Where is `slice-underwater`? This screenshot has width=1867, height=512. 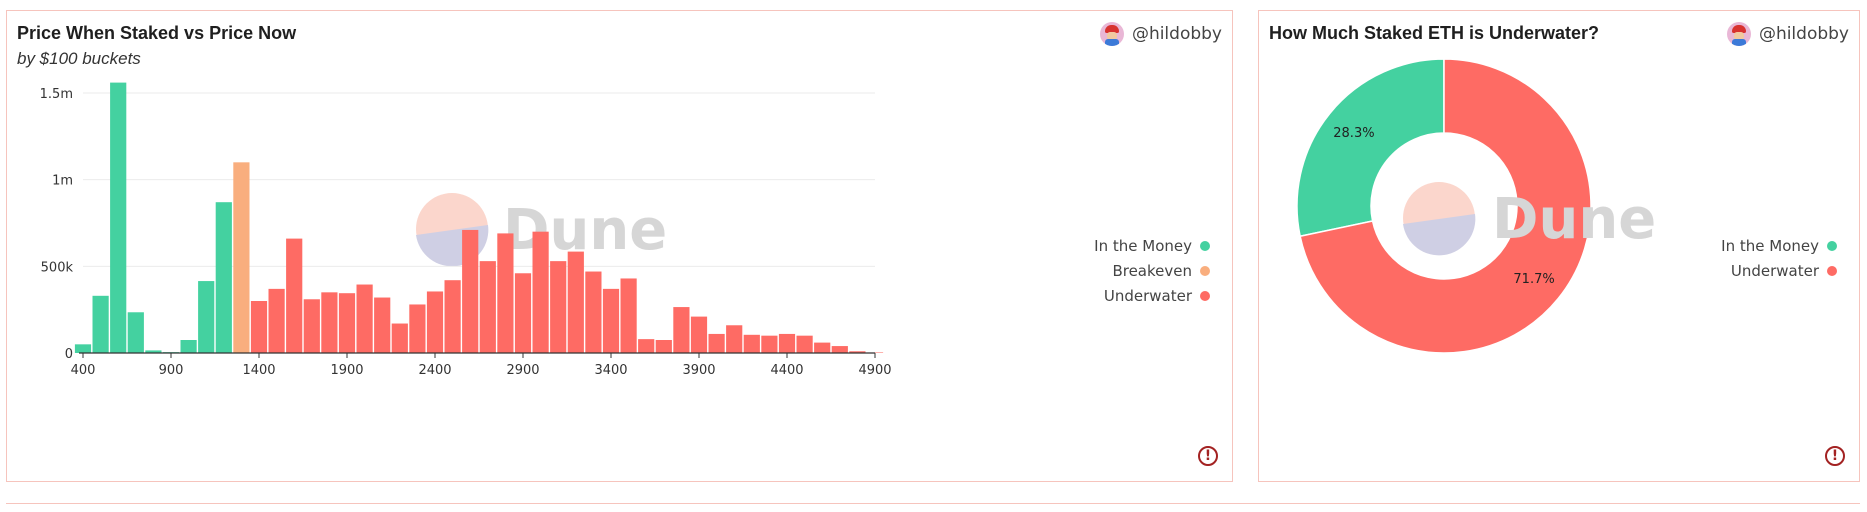
slice-underwater is located at coordinates (1445, 206).